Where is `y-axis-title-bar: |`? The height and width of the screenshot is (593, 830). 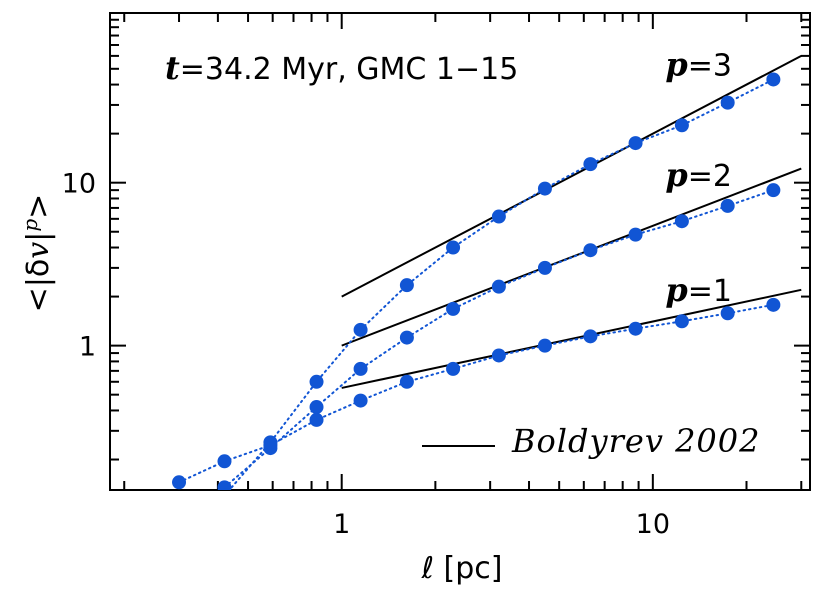
y-axis-title-bar: | is located at coordinates (38, 237).